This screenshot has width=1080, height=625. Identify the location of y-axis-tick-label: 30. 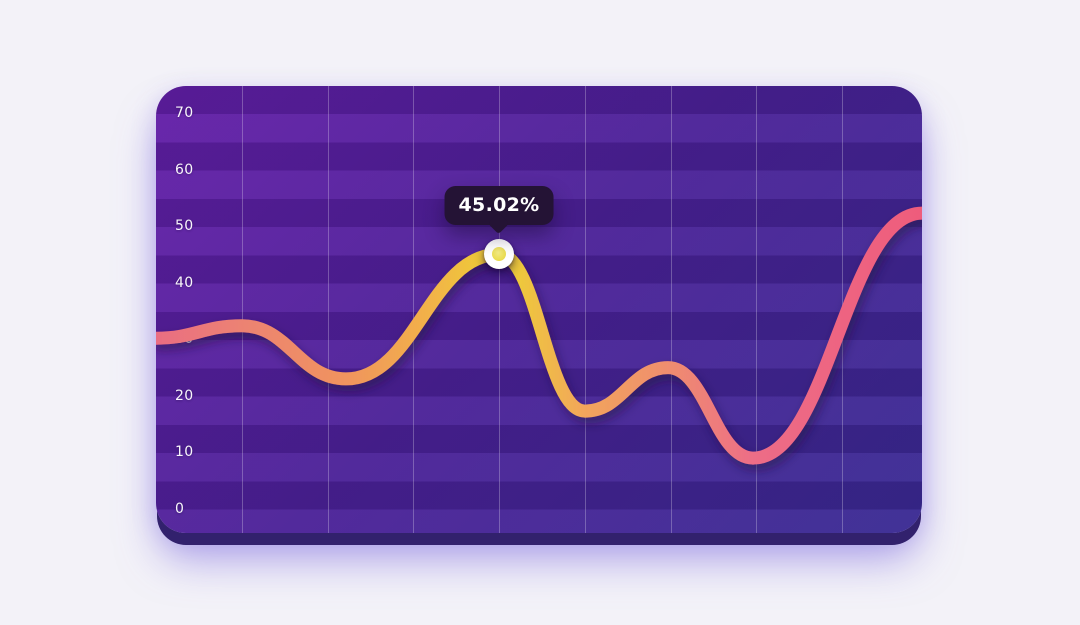
(184, 339).